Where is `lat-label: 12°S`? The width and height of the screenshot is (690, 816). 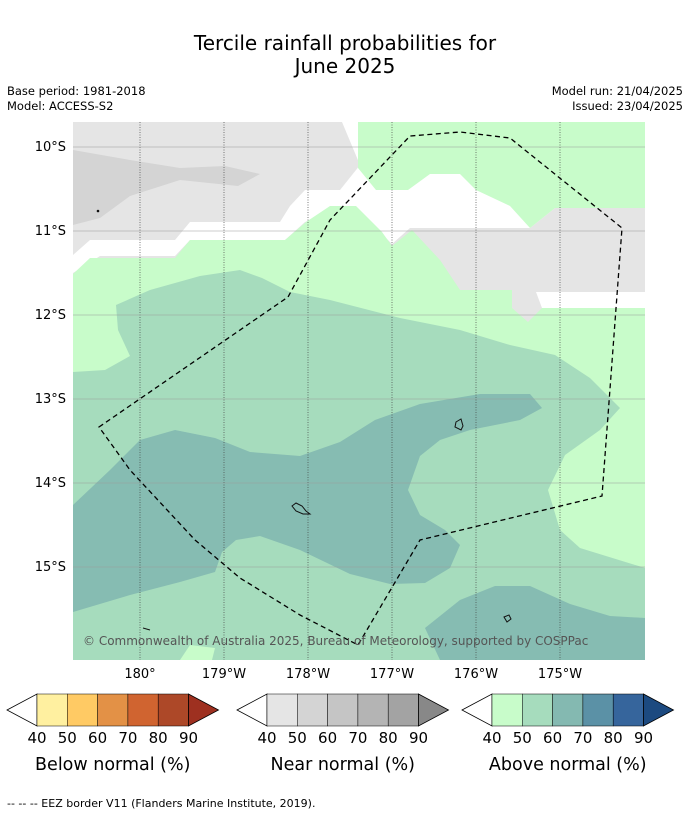
lat-label: 12°S is located at coordinates (50, 315).